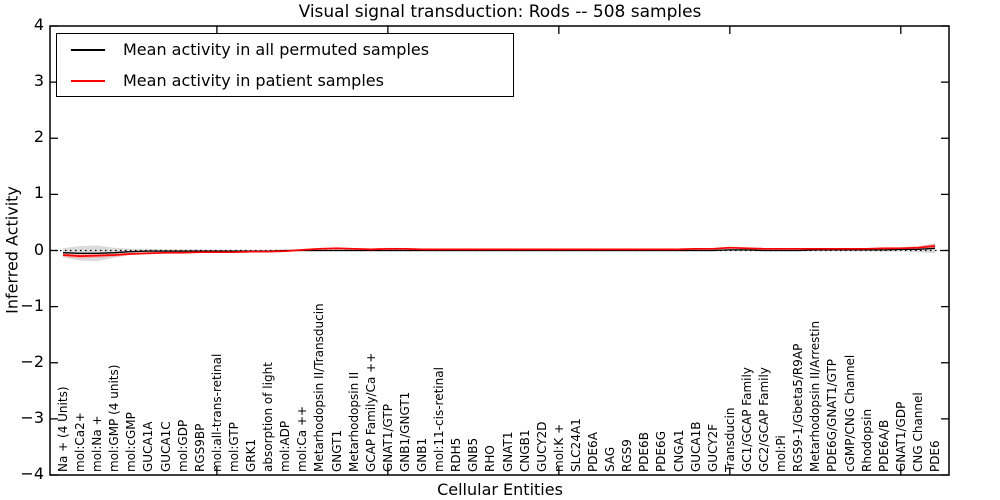 Image resolution: width=1000 pixels, height=500 pixels. Describe the element at coordinates (97, 443) in the screenshot. I see `x-tick-label: mol:Na +` at that location.